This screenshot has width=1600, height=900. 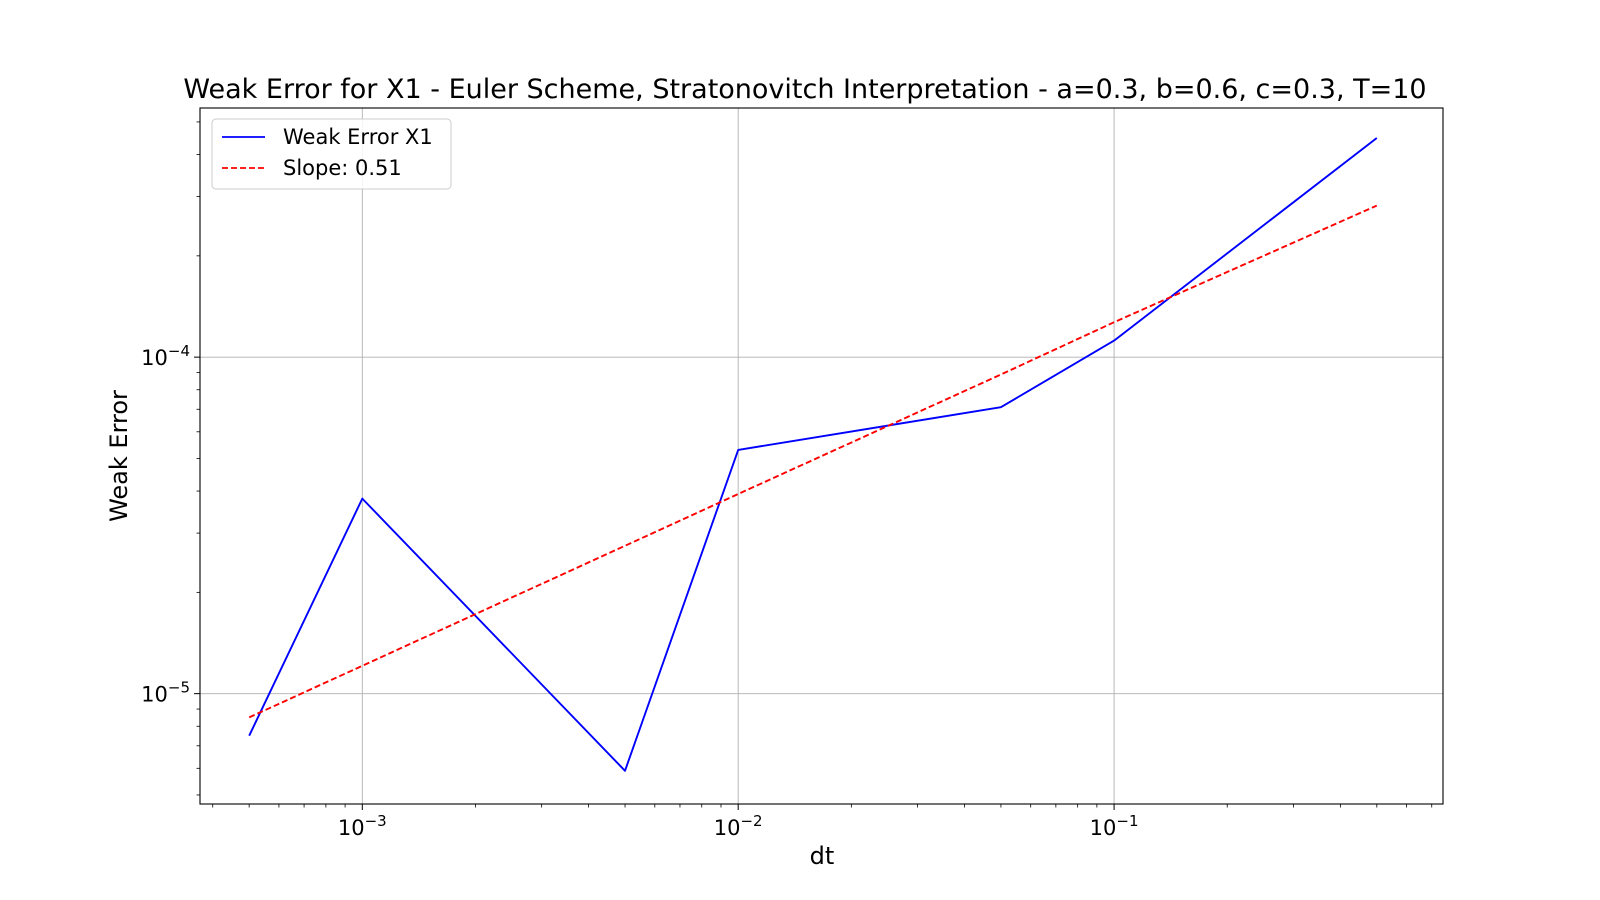 What do you see at coordinates (165, 693) in the screenshot?
I see `y-tick-label: 10⁻⁵` at bounding box center [165, 693].